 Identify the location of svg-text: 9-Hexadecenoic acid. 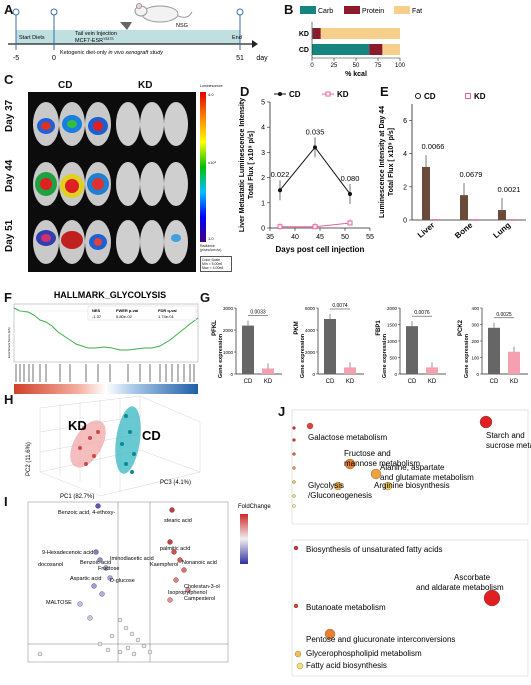
(67, 553).